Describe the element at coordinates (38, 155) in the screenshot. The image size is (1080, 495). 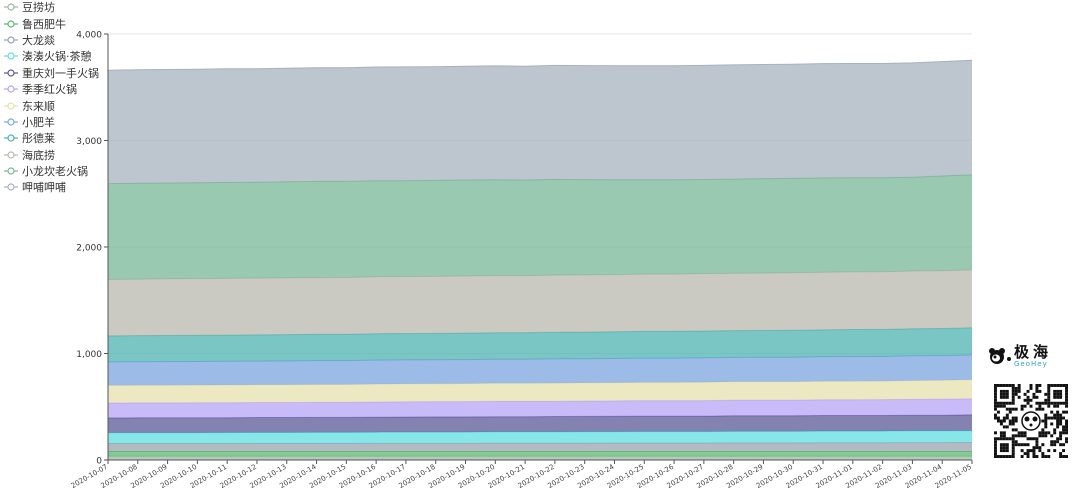
I see `legend-label: 海底捞` at that location.